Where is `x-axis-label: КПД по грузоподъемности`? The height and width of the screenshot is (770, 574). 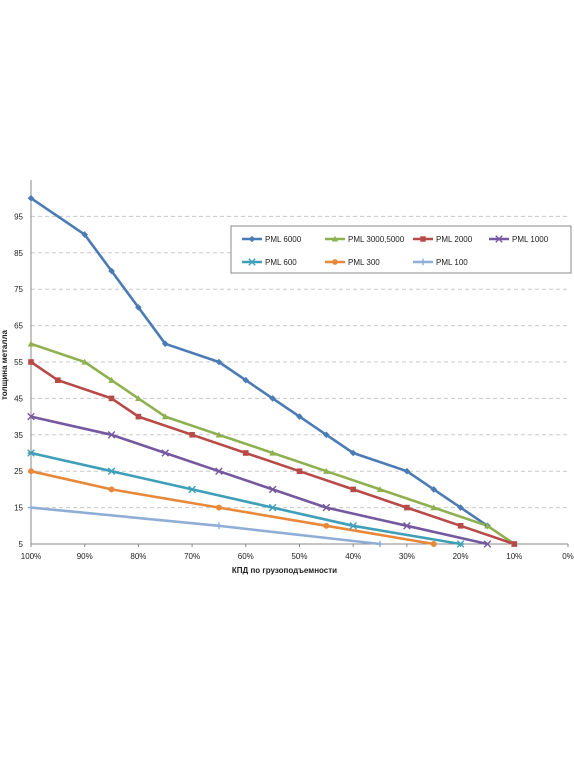
x-axis-label: КПД по грузоподъемности is located at coordinates (284, 570).